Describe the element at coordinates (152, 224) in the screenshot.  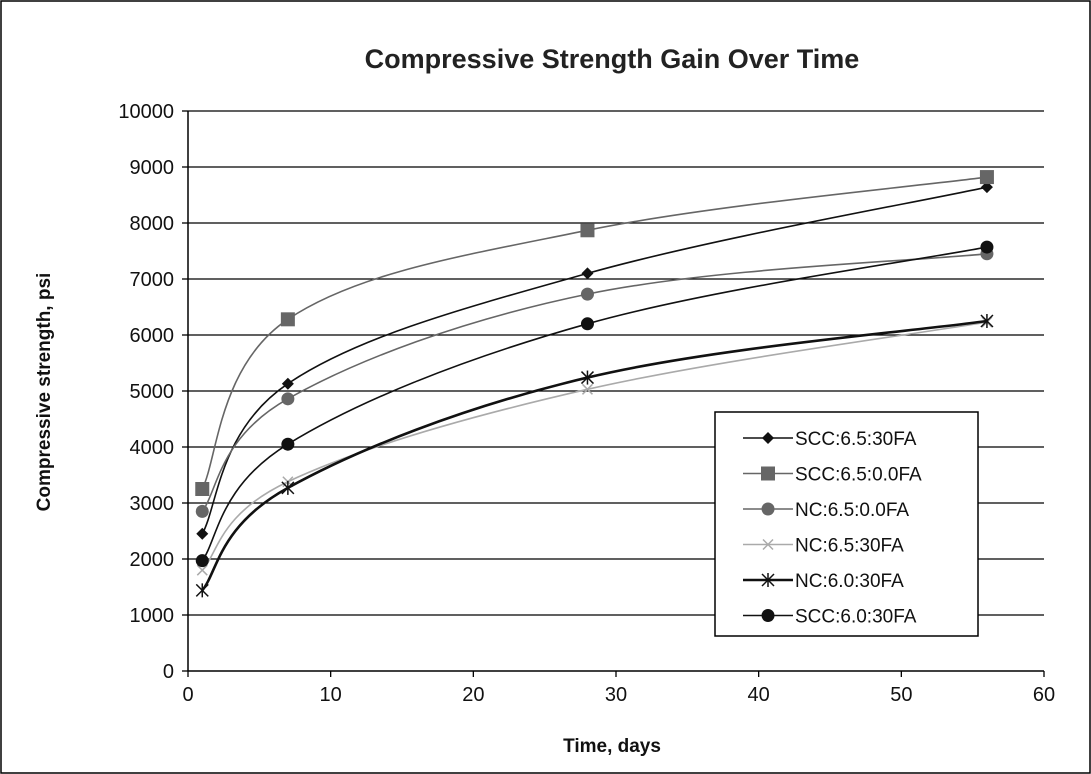
I see `y-tick-label: 8000` at that location.